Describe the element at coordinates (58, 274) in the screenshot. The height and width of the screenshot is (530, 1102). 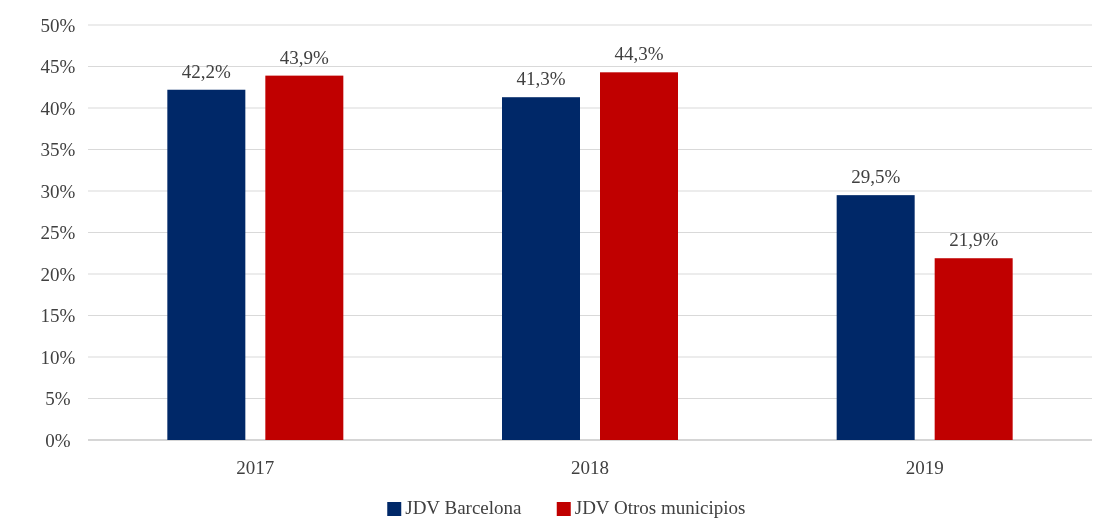
I see `y-tick-label: 20%` at that location.